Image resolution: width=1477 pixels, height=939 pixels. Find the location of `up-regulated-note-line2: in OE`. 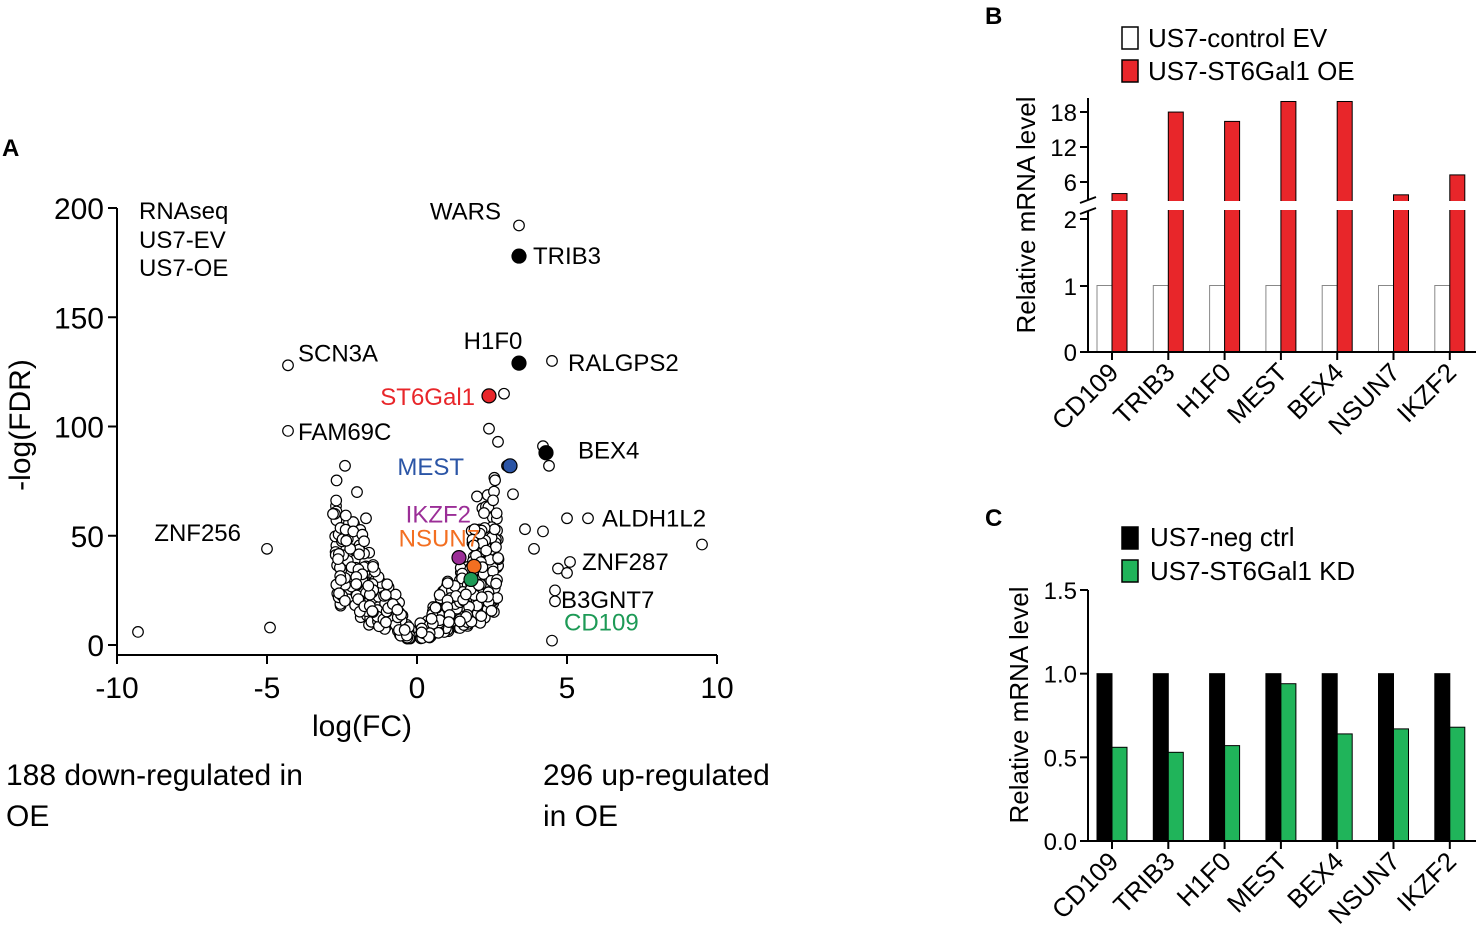

up-regulated-note-line2: in OE is located at coordinates (580, 816).